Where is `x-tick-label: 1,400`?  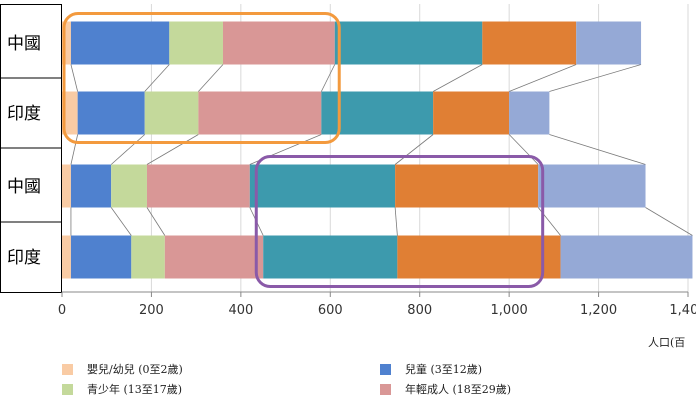 x-tick-label: 1,400 is located at coordinates (682, 310).